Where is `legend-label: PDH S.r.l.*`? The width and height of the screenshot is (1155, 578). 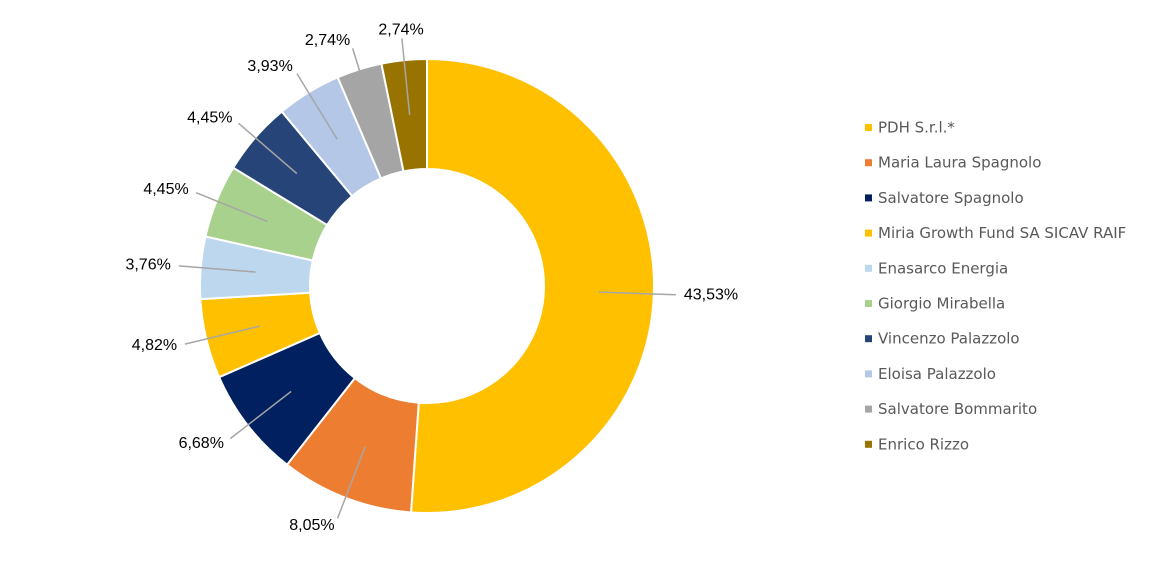
legend-label: PDH S.r.l.* is located at coordinates (916, 128).